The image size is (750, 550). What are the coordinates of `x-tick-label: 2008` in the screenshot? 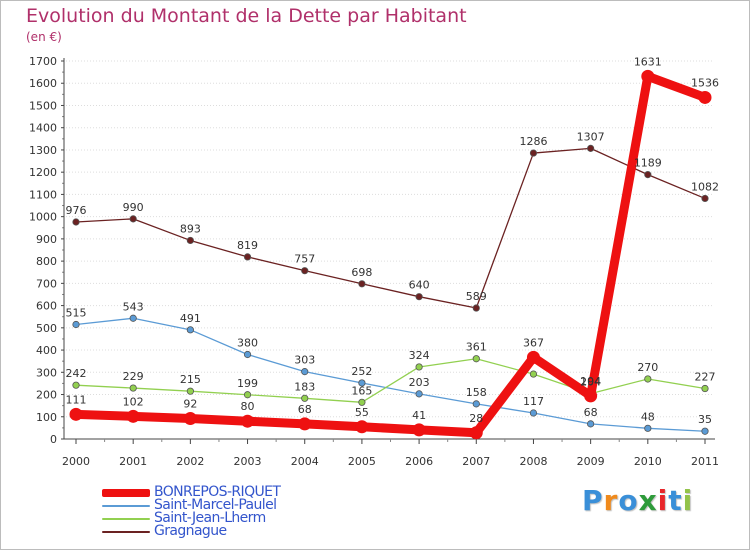 It's located at (533, 461).